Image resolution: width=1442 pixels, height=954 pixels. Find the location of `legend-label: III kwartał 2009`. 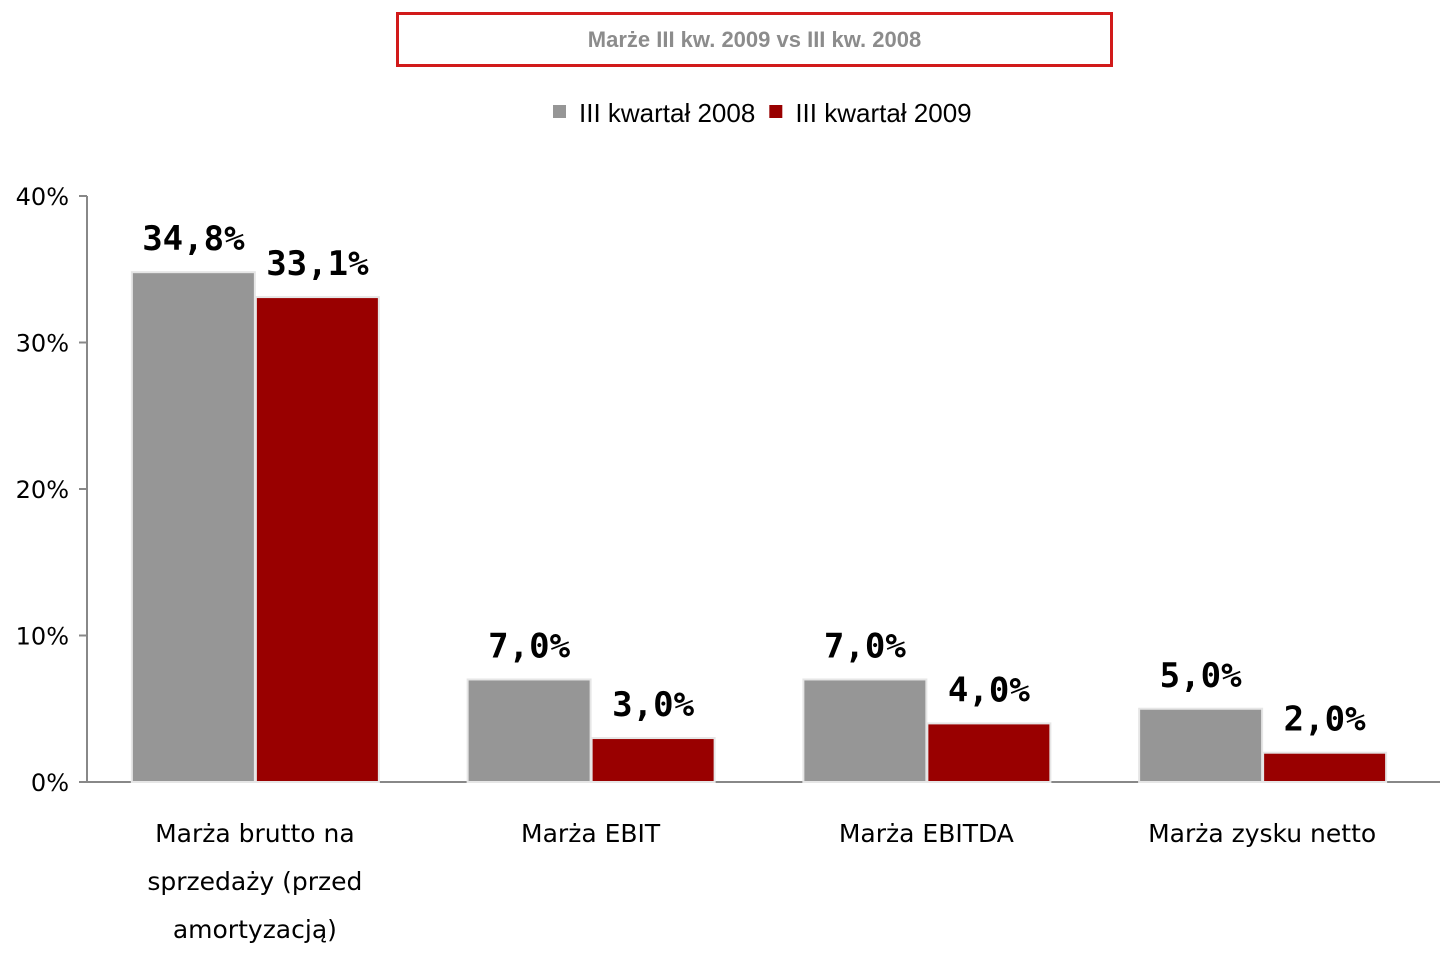

legend-label: III kwartał 2009 is located at coordinates (883, 113).